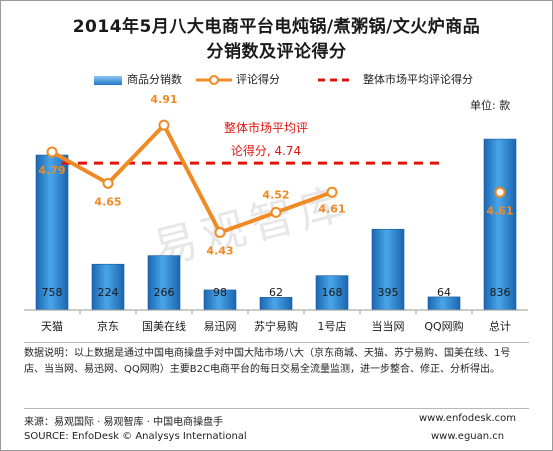  I want to click on footer-url-1: www.enfodesk.com, so click(467, 418).